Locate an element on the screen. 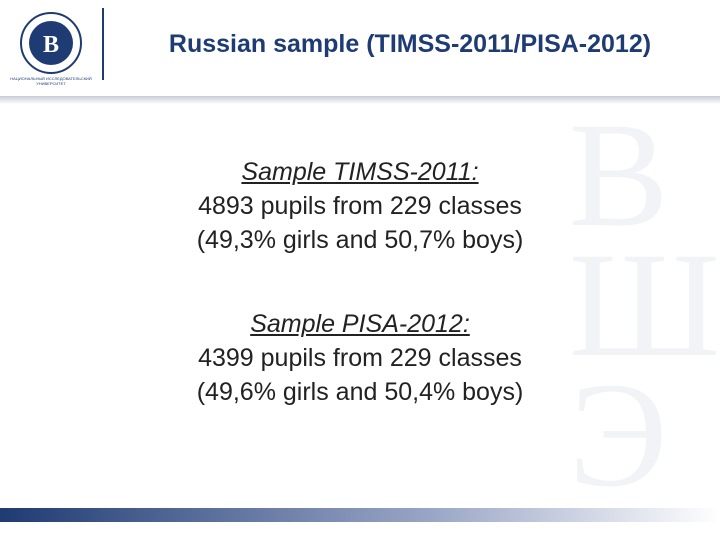 Image resolution: width=720 pixels, height=540 pixels. footer-bar is located at coordinates (360, 515).